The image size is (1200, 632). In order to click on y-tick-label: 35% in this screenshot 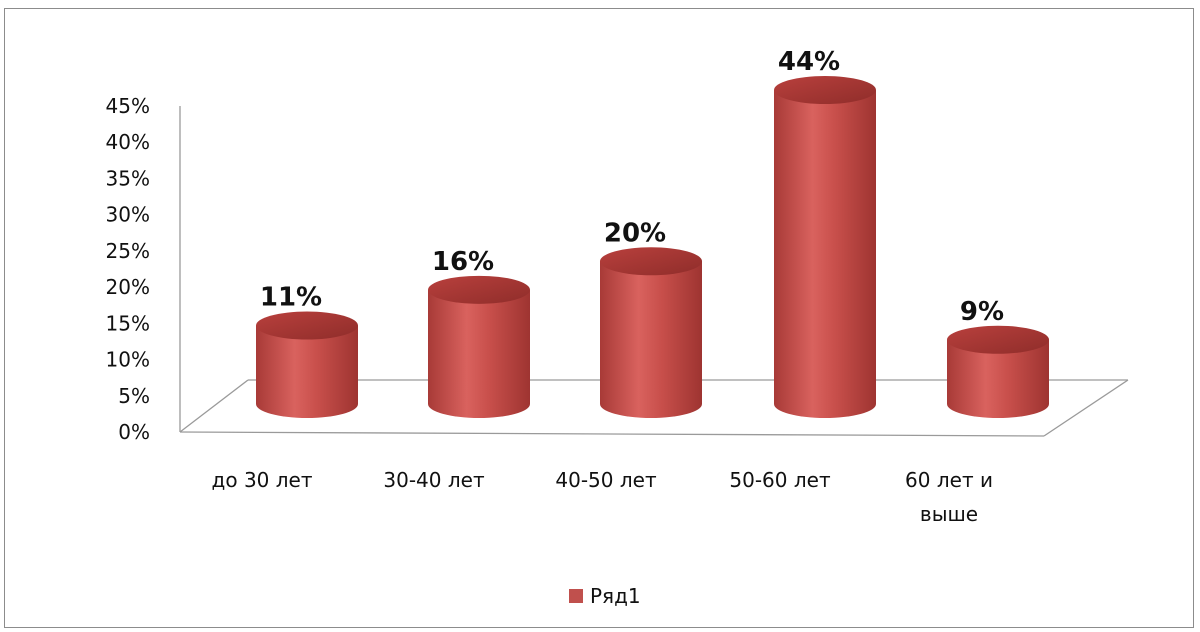, I will do `click(128, 178)`.